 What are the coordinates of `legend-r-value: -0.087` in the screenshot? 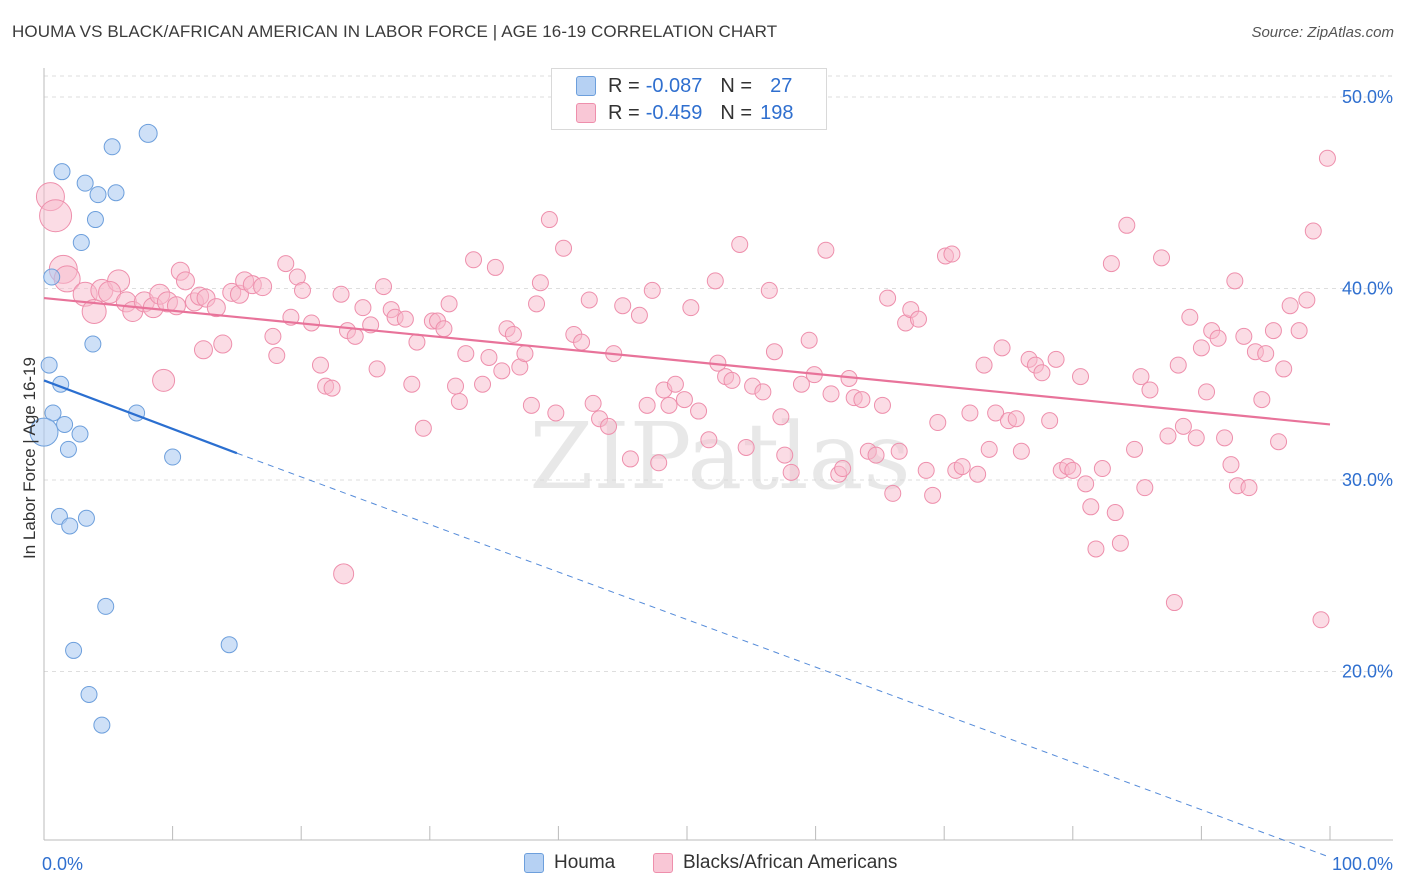 It's located at (674, 85).